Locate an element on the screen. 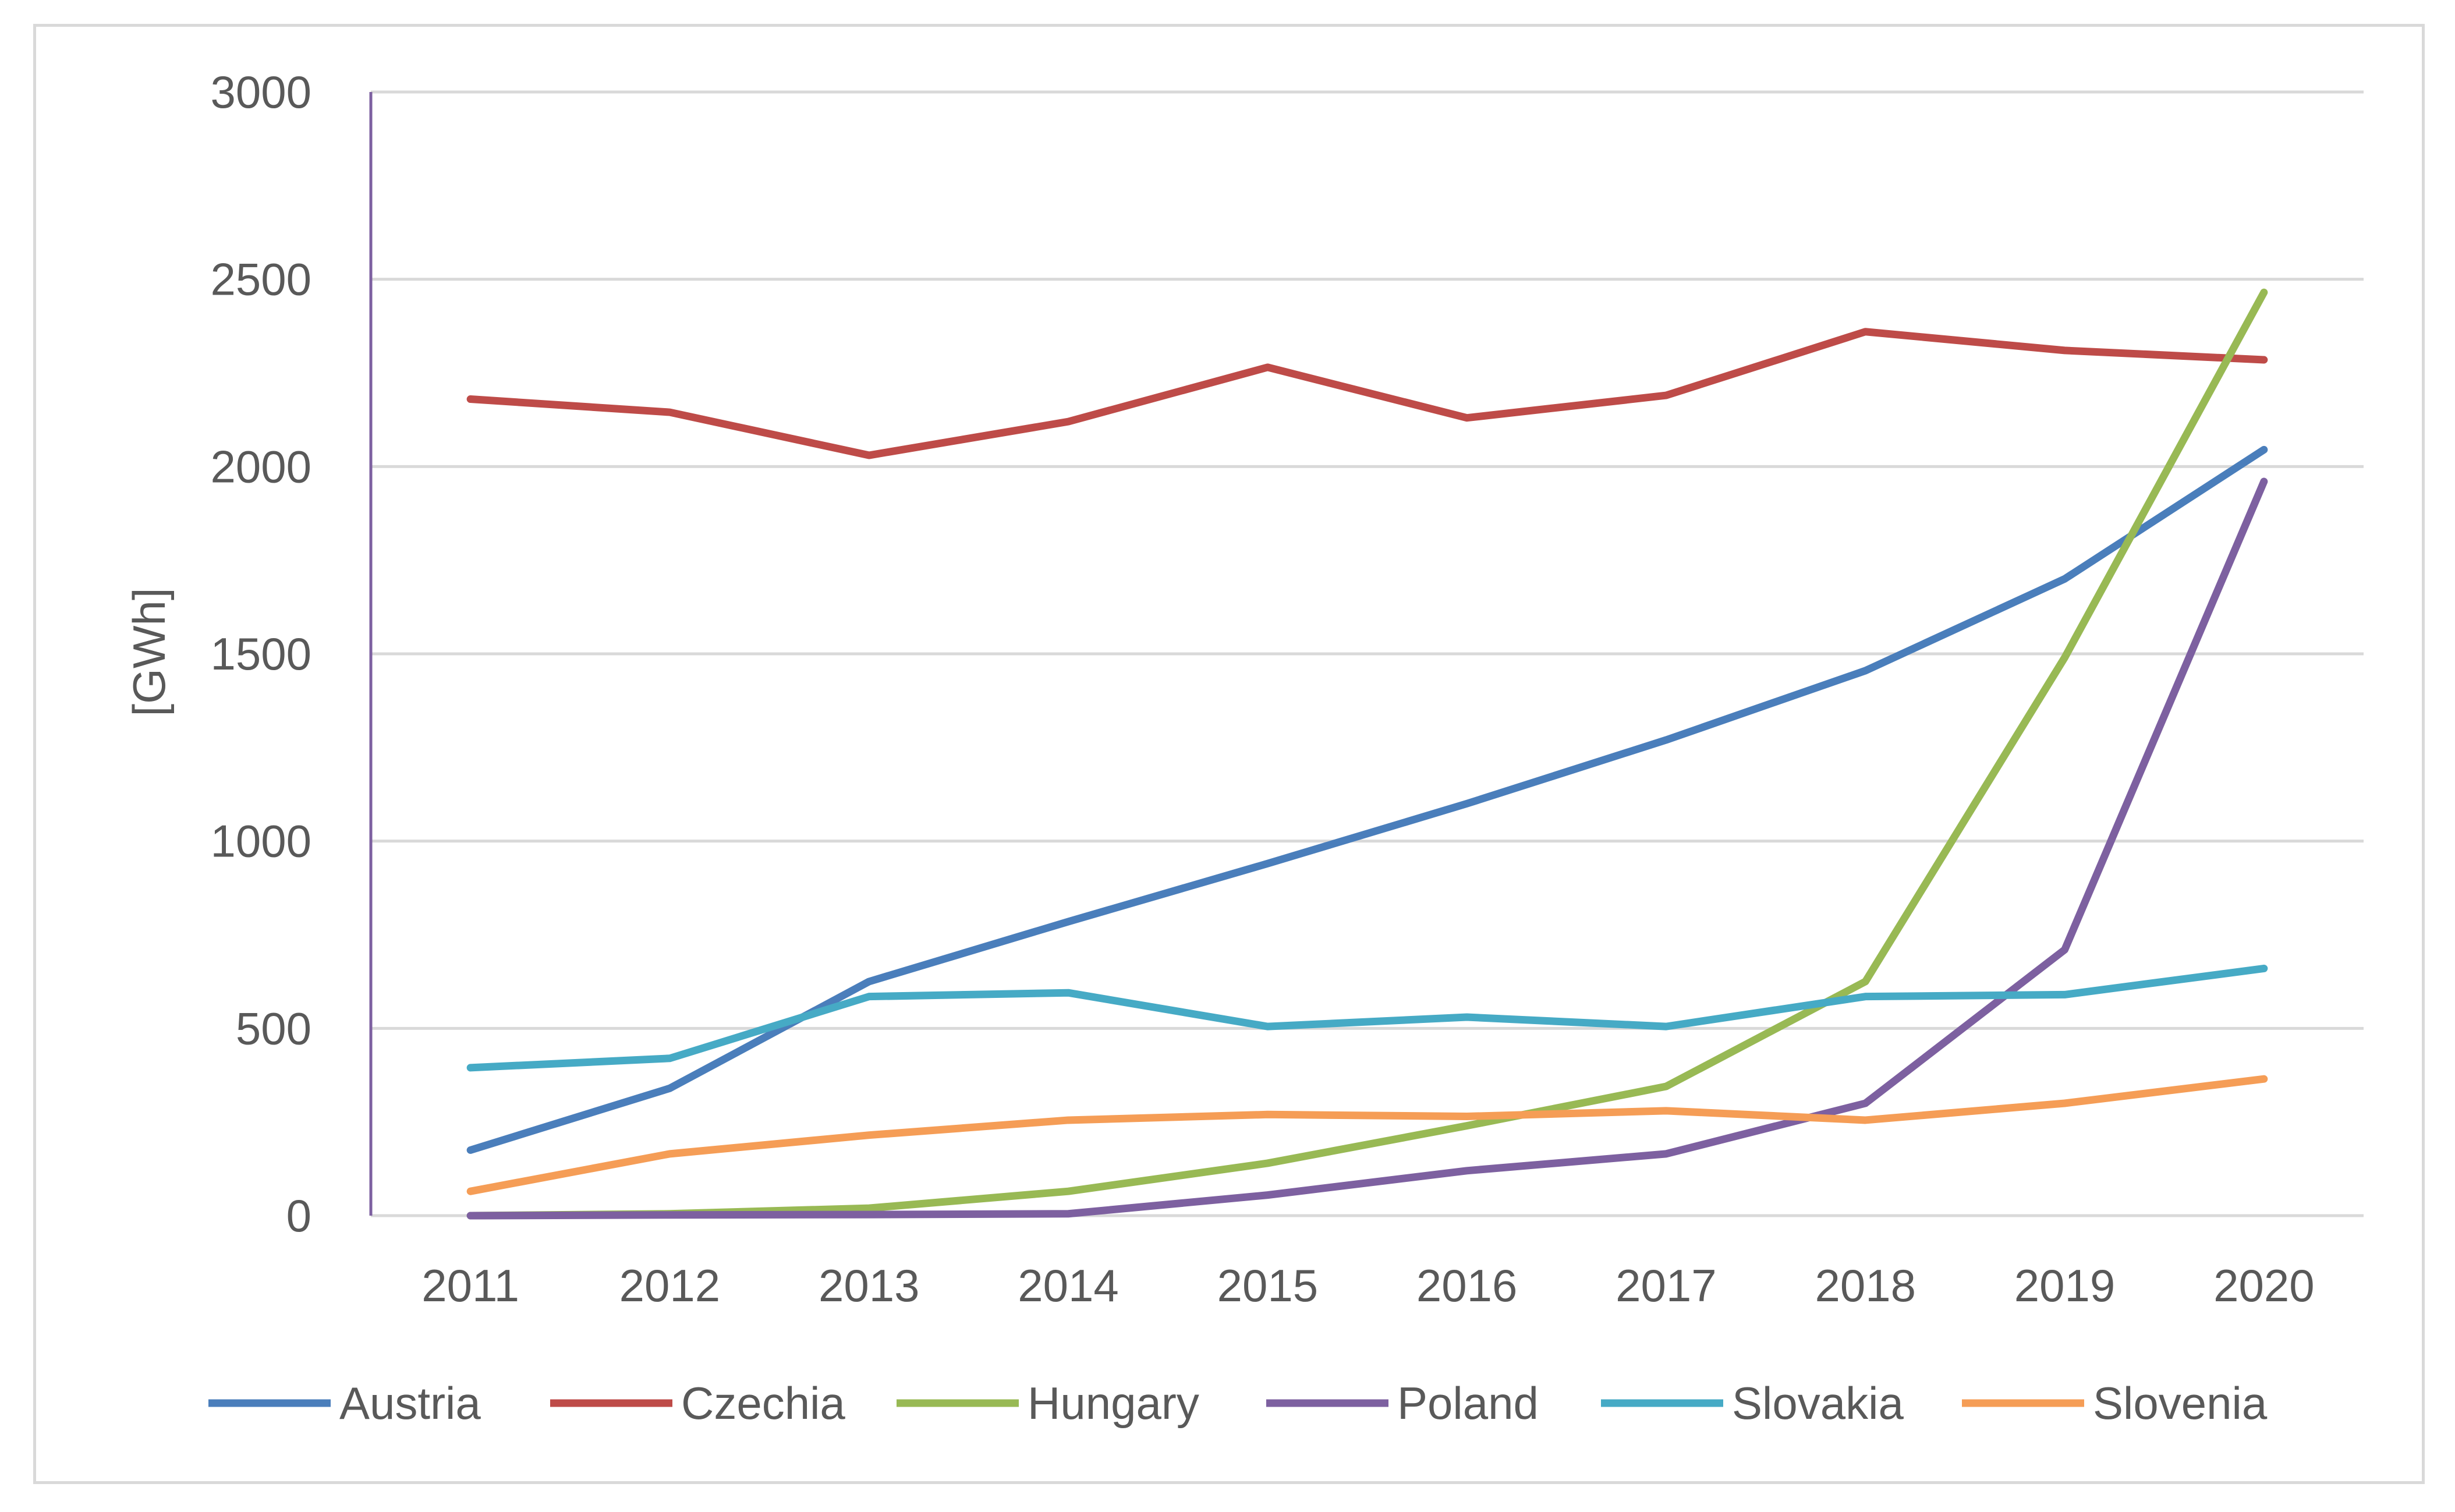  series-line-czechia is located at coordinates (1367, 394).